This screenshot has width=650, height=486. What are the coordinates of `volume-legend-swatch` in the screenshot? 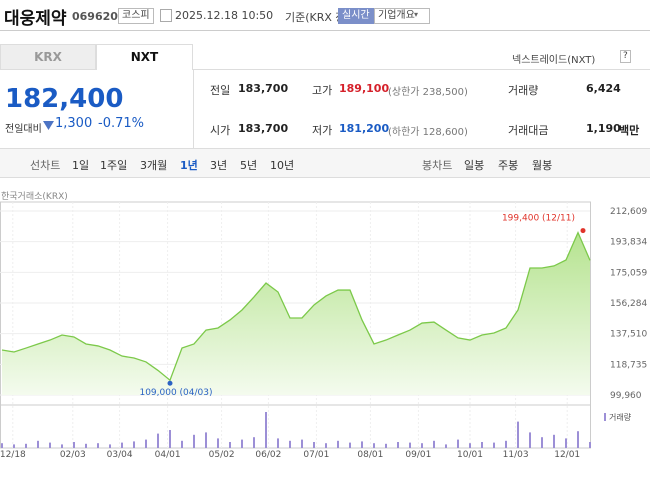 It's located at (605, 417).